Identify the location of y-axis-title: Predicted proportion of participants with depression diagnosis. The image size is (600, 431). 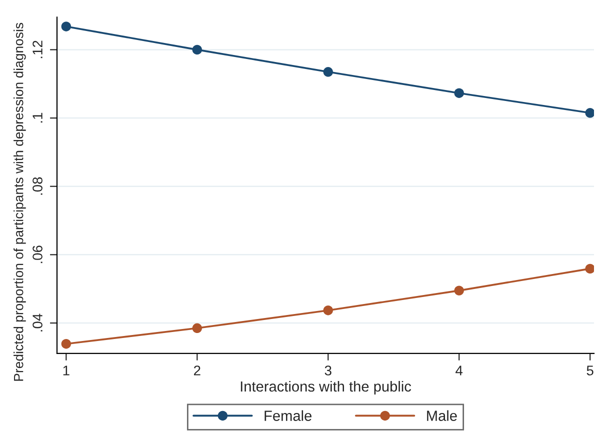
(20, 201).